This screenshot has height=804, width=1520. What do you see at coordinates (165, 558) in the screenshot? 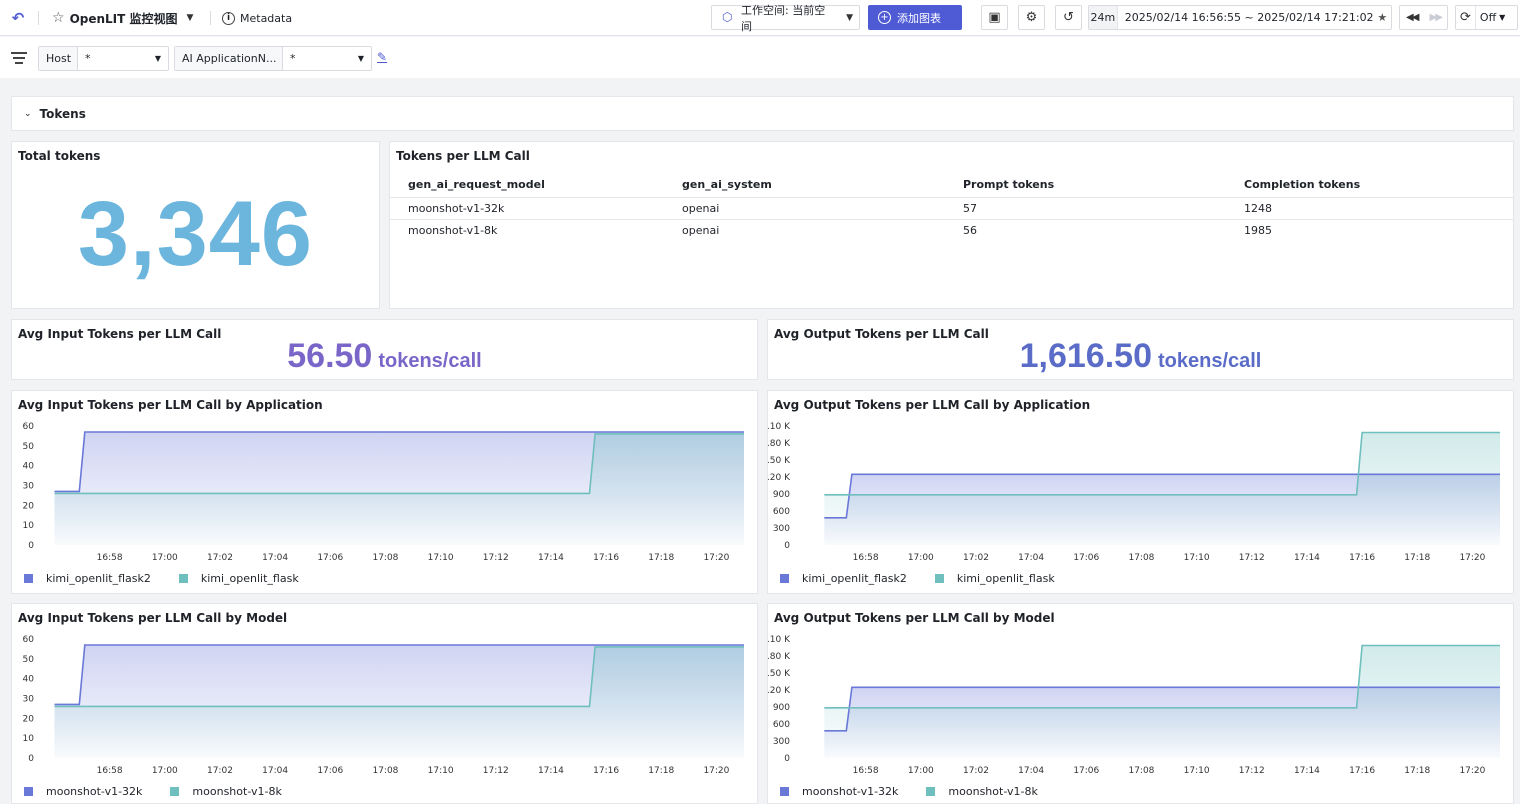
I see `x-tick-label: 17:00` at bounding box center [165, 558].